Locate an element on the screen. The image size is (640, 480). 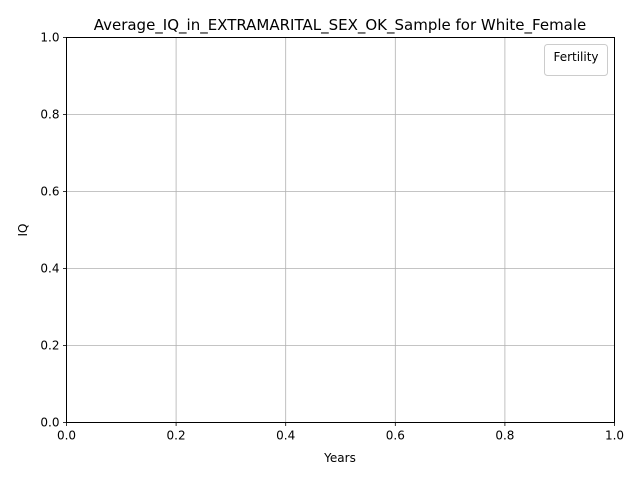
legend-box is located at coordinates (576, 60).